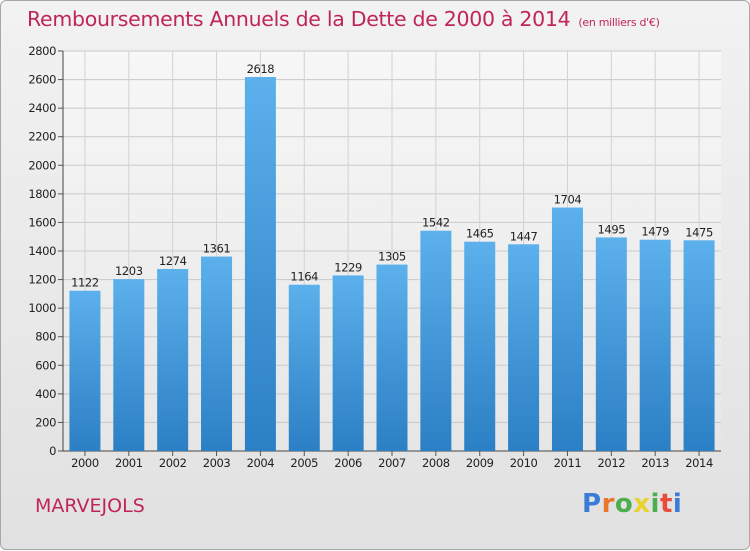 Image resolution: width=750 pixels, height=551 pixels. I want to click on y-tick-label: 2400, so click(42, 108).